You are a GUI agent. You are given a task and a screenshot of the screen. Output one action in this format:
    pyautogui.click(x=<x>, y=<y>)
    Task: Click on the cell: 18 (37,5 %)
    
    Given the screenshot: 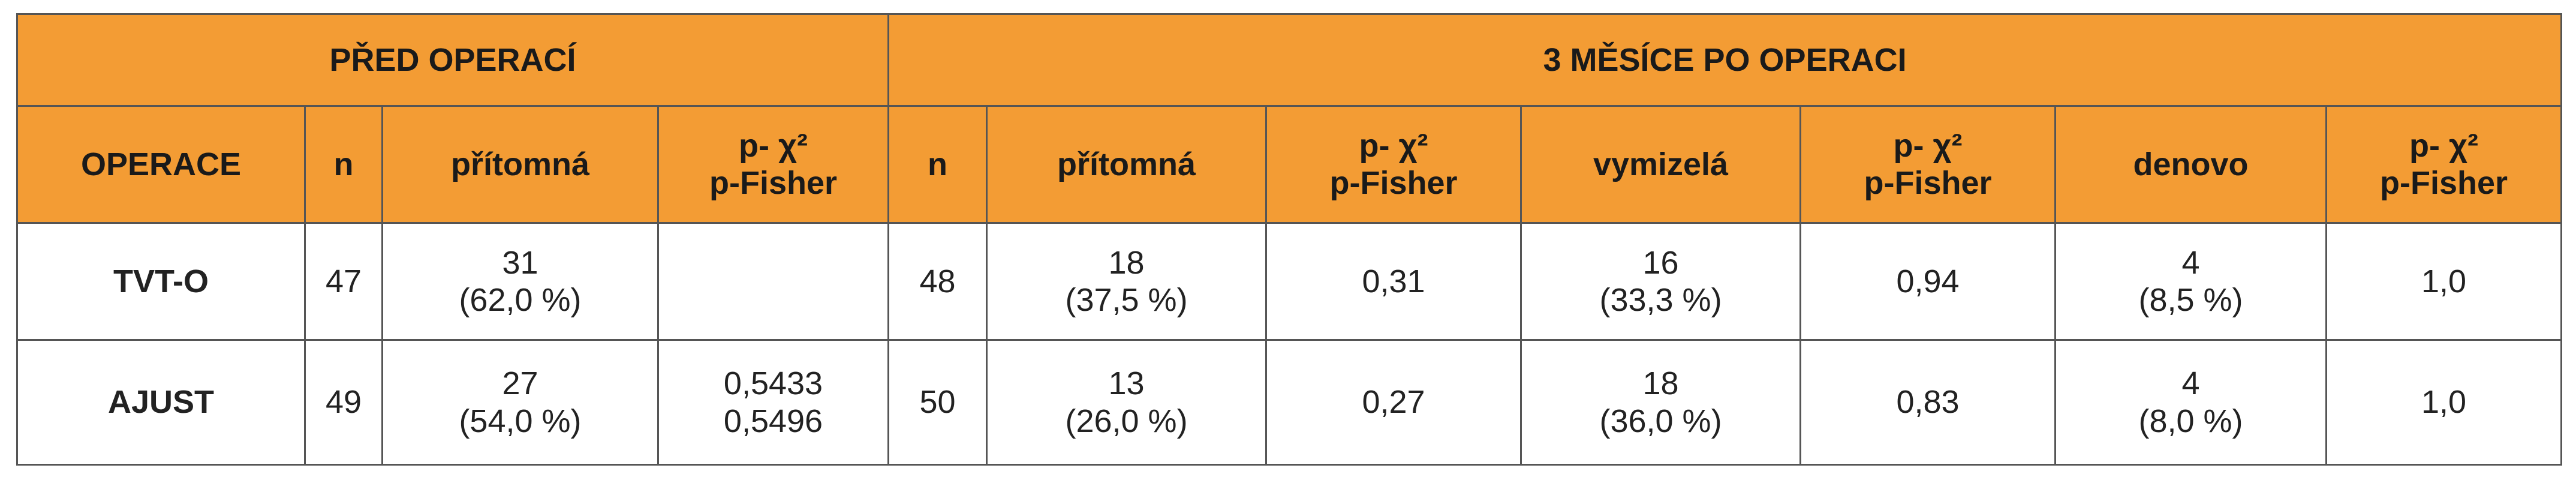 What is the action you would take?
    pyautogui.click(x=1127, y=281)
    